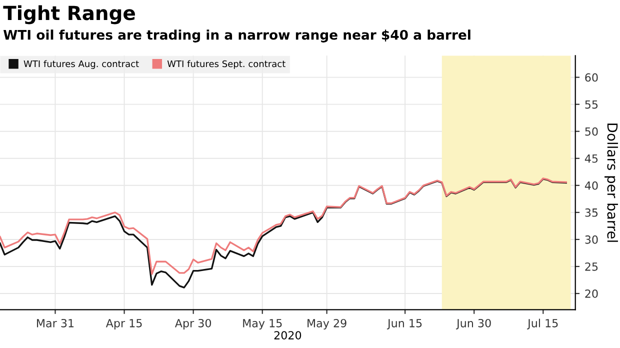 This screenshot has height=348, width=620. Describe the element at coordinates (542, 324) in the screenshot. I see `x-tick-label: Jul 15` at that location.